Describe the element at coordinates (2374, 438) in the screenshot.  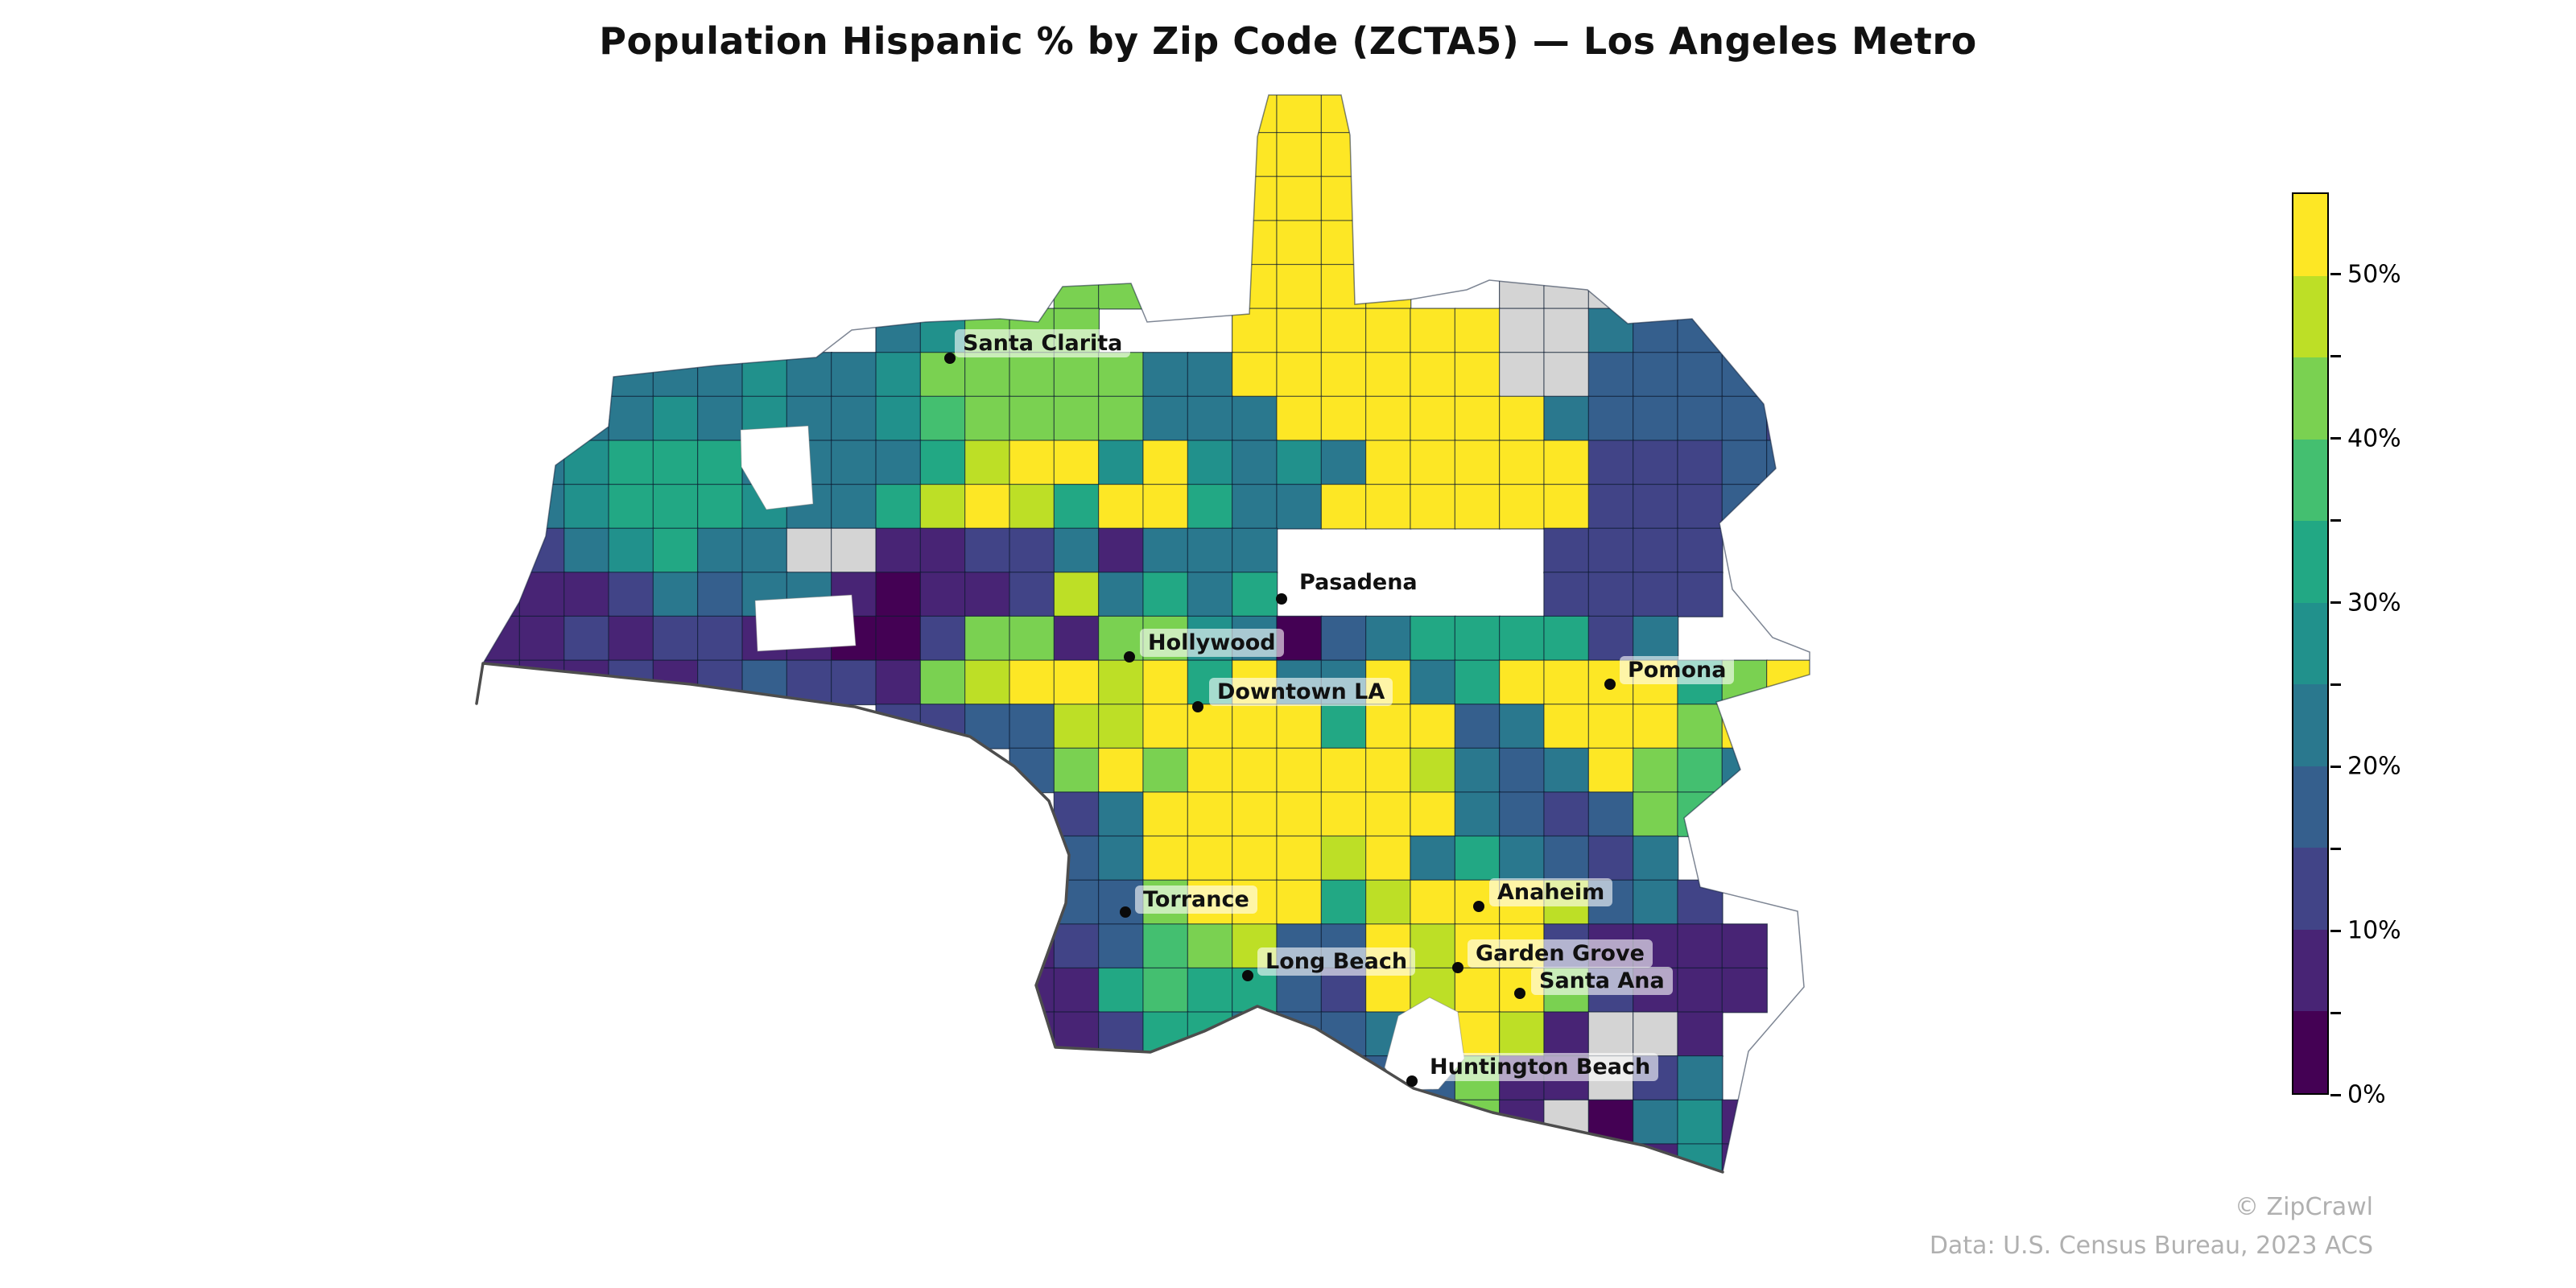
I see `colorbar-tick-label: 40%` at that location.